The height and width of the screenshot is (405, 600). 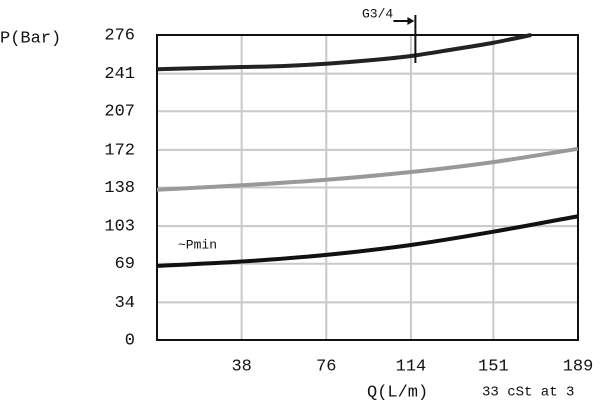 What do you see at coordinates (125, 264) in the screenshot?
I see `y-tick-label: 69` at bounding box center [125, 264].